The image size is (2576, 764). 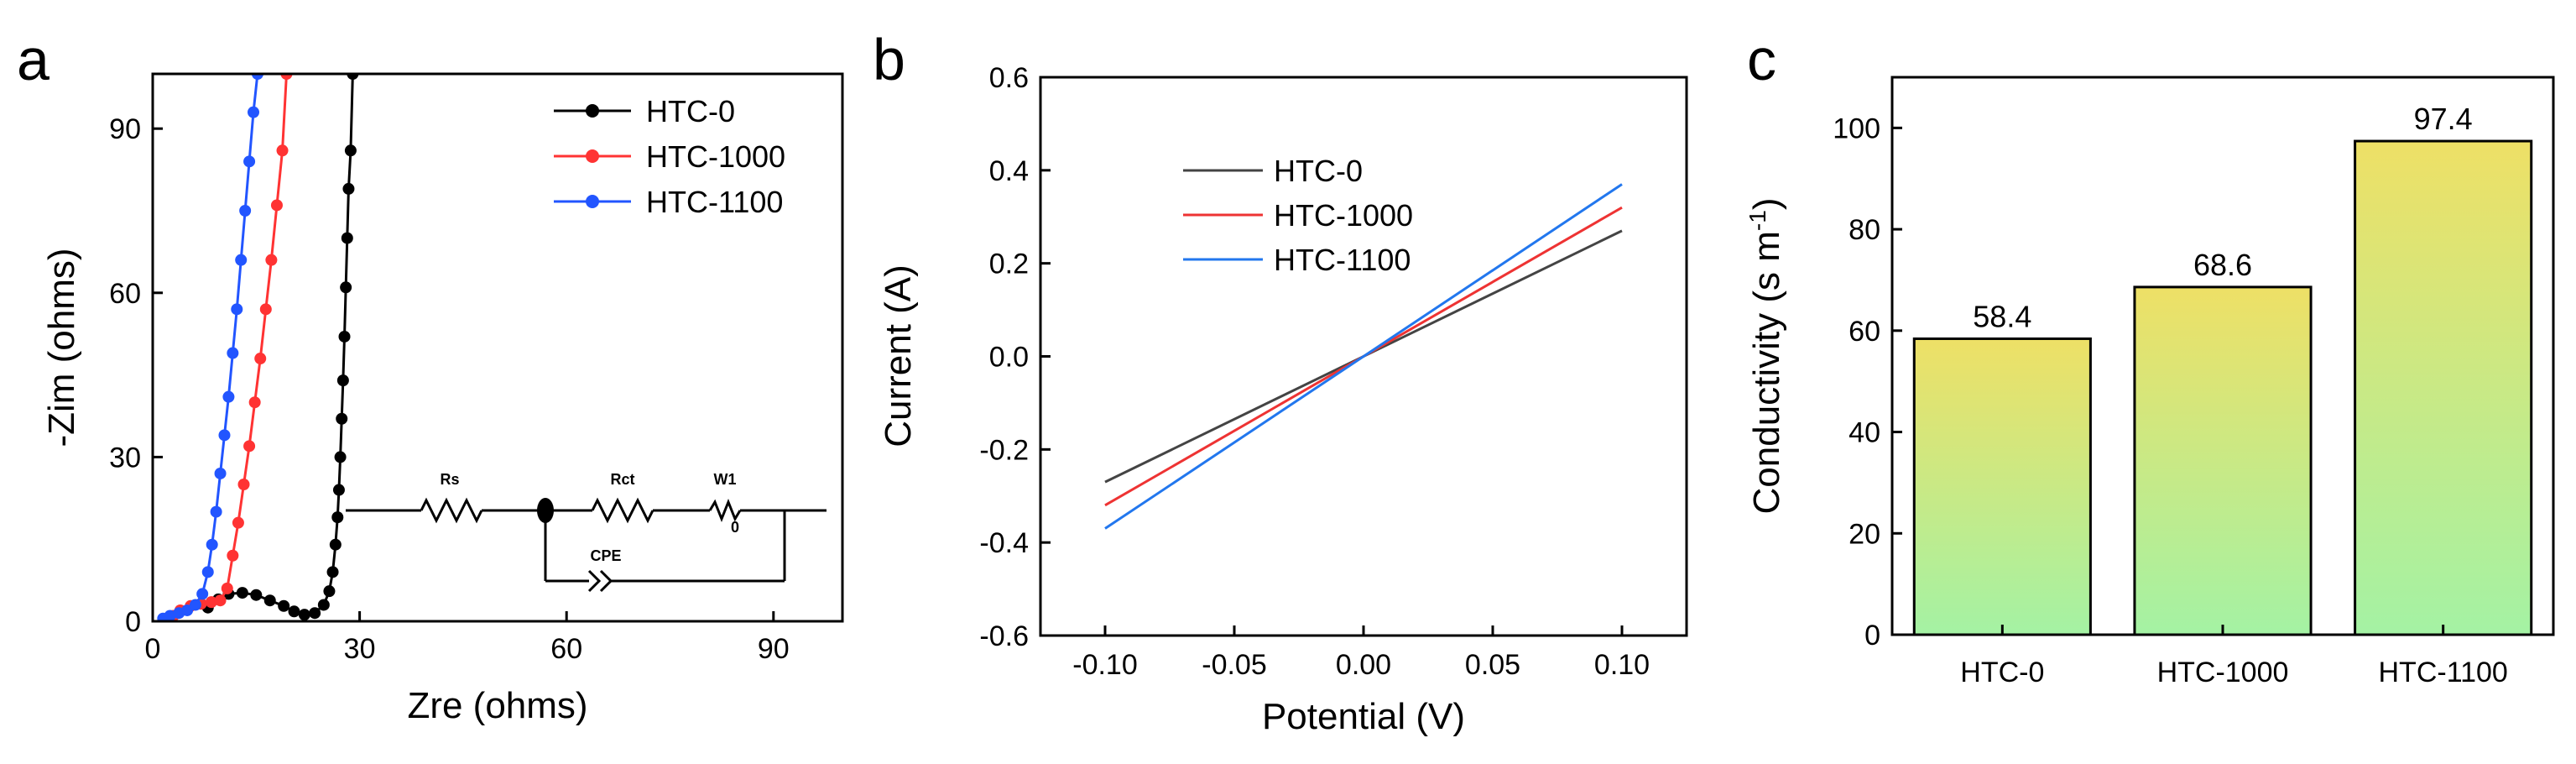 I want to click on x-tick-label: 0, so click(x=153, y=649).